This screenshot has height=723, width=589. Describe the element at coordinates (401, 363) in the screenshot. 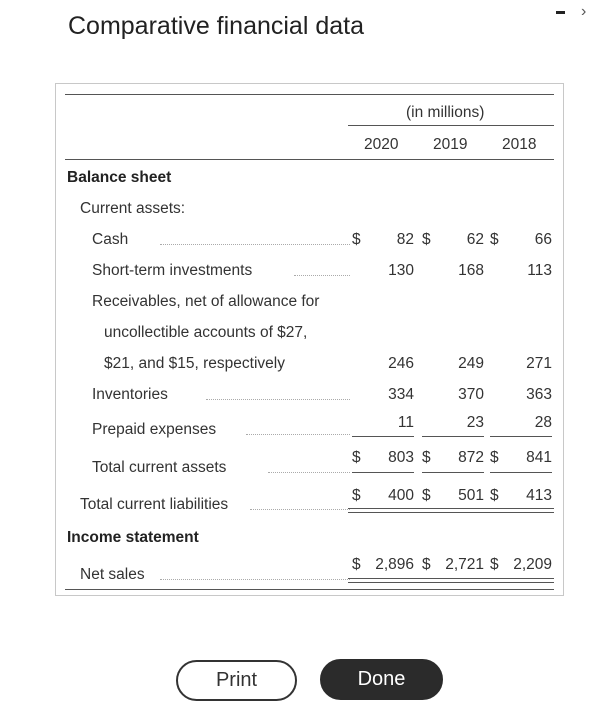

I see `cell-2020: 246` at that location.